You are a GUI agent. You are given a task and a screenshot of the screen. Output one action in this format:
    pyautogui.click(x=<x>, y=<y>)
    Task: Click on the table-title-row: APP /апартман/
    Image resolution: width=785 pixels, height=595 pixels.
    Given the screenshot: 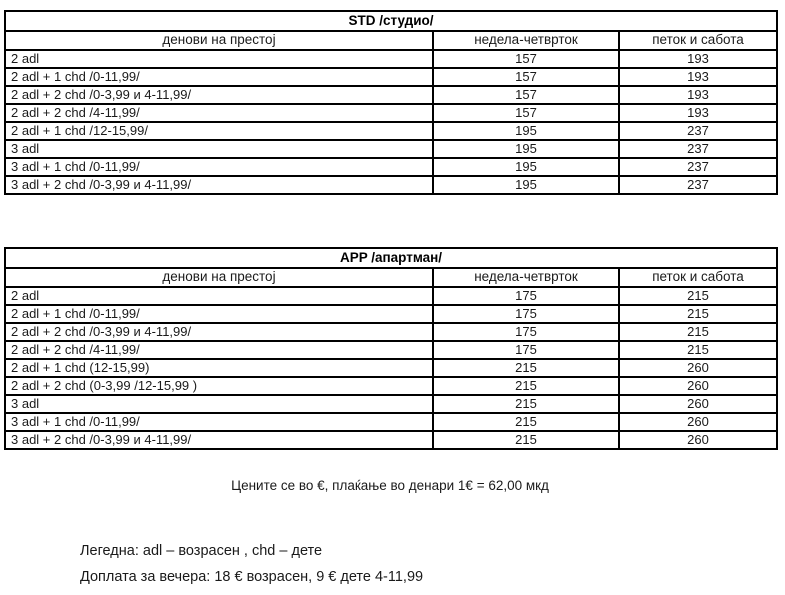 What is the action you would take?
    pyautogui.click(x=391, y=258)
    